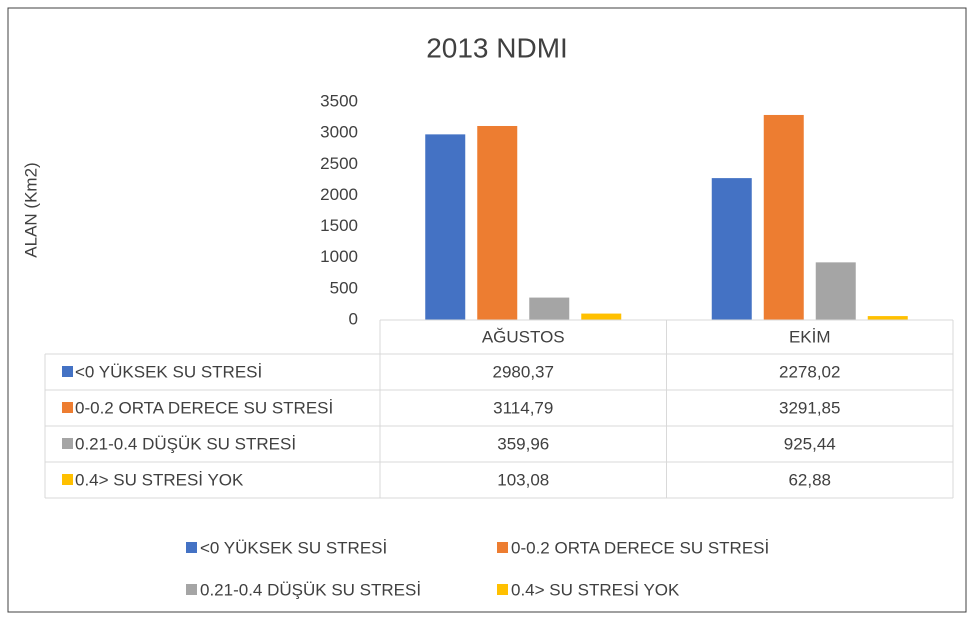 This screenshot has width=974, height=620. What do you see at coordinates (185, 443) in the screenshot?
I see `table-series-name: 0.21-0.4 DÜŞÜK SU STRESİ` at bounding box center [185, 443].